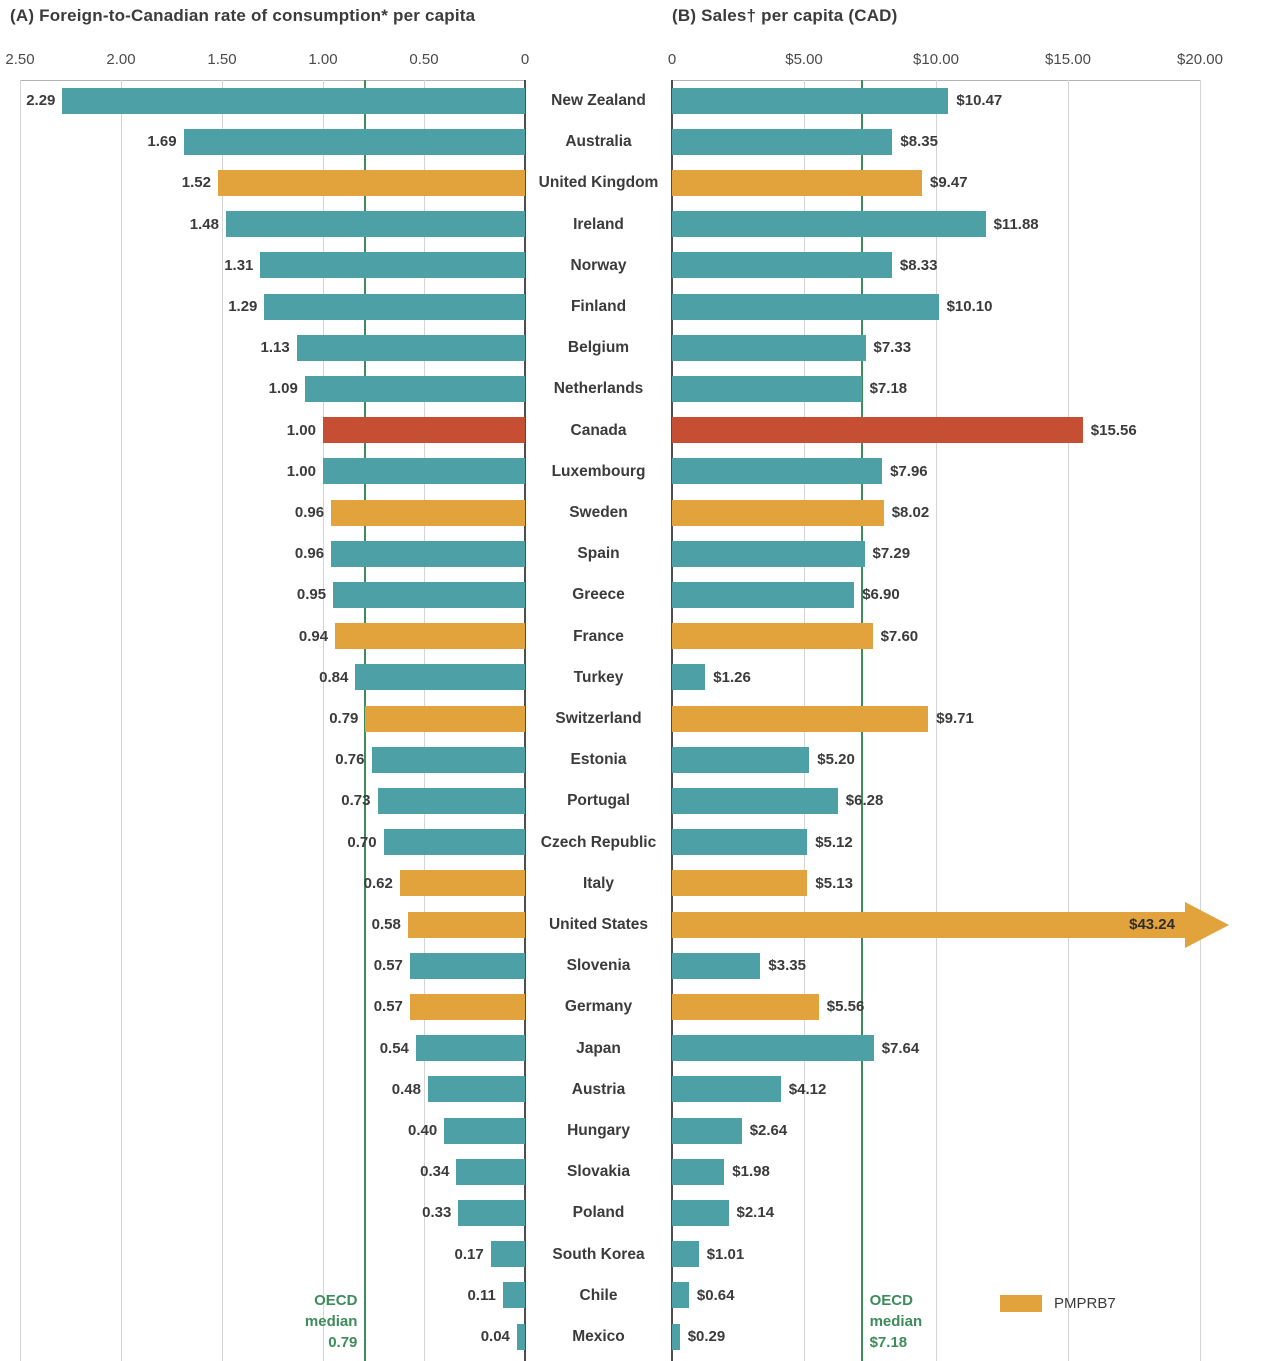 This screenshot has width=1275, height=1361. What do you see at coordinates (751, 1172) in the screenshot?
I see `sales-value-label: $1.98` at bounding box center [751, 1172].